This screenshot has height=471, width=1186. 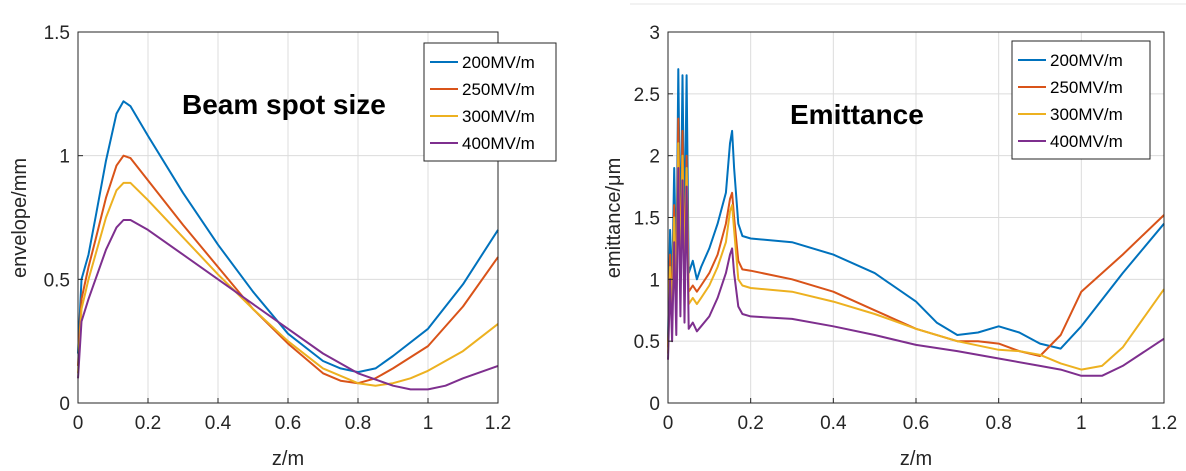 What do you see at coordinates (20, 218) in the screenshot?
I see `y-axis-label: envelope/mm` at bounding box center [20, 218].